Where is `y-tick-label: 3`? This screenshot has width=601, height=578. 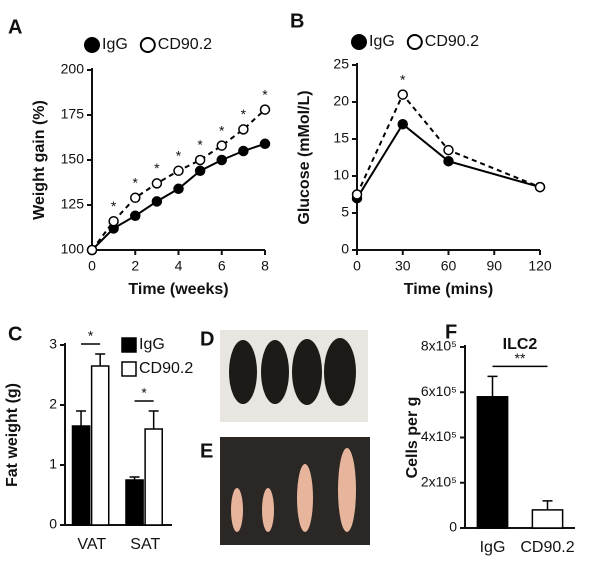 y-tick-label: 3 is located at coordinates (53, 344).